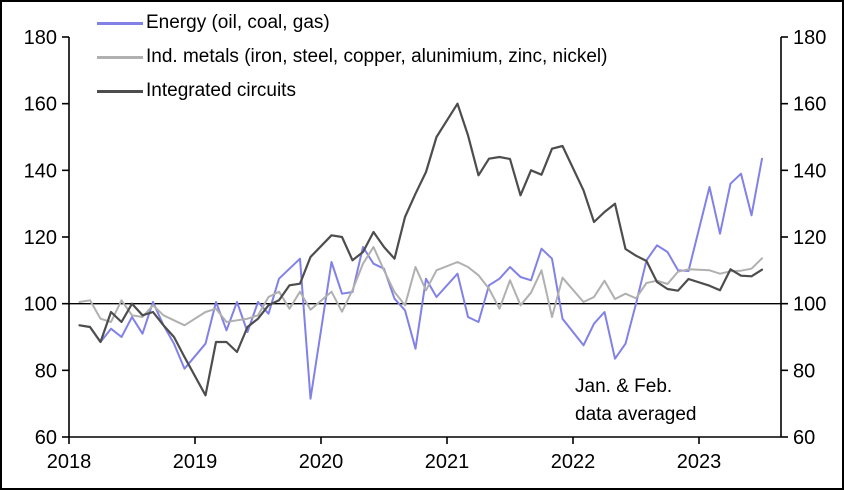  Describe the element at coordinates (40, 238) in the screenshot. I see `y-axis-label-left: 120` at that location.